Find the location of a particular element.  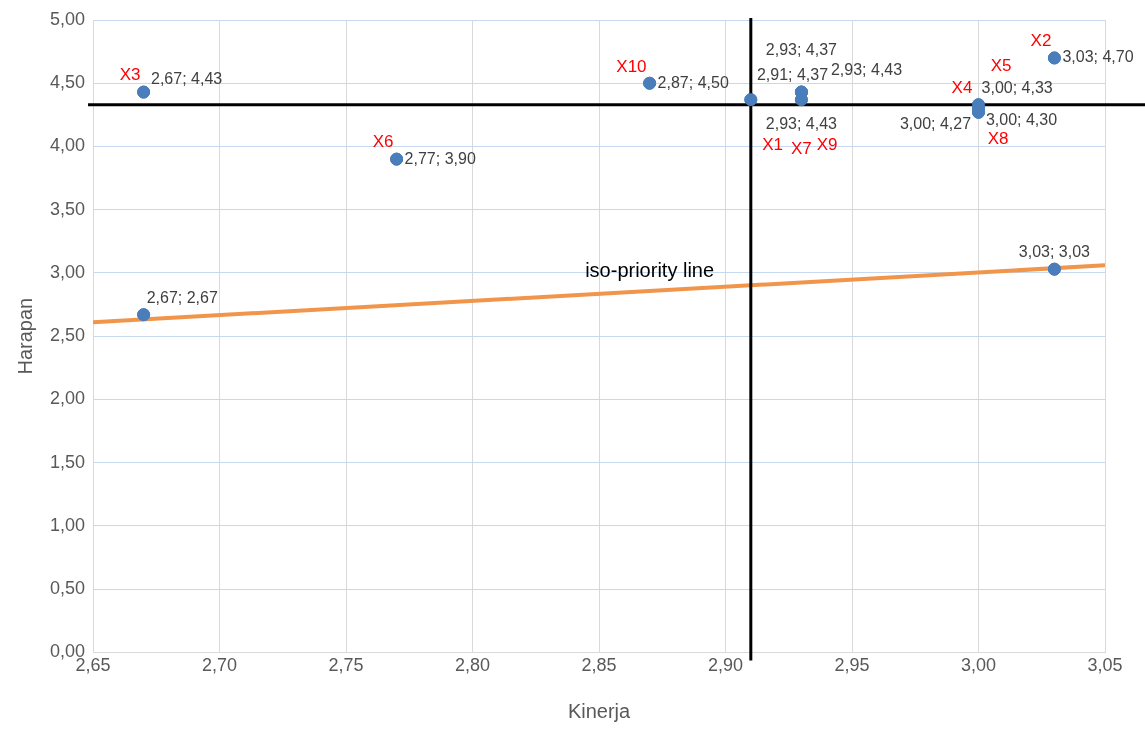

annotation: X5 is located at coordinates (1001, 65).